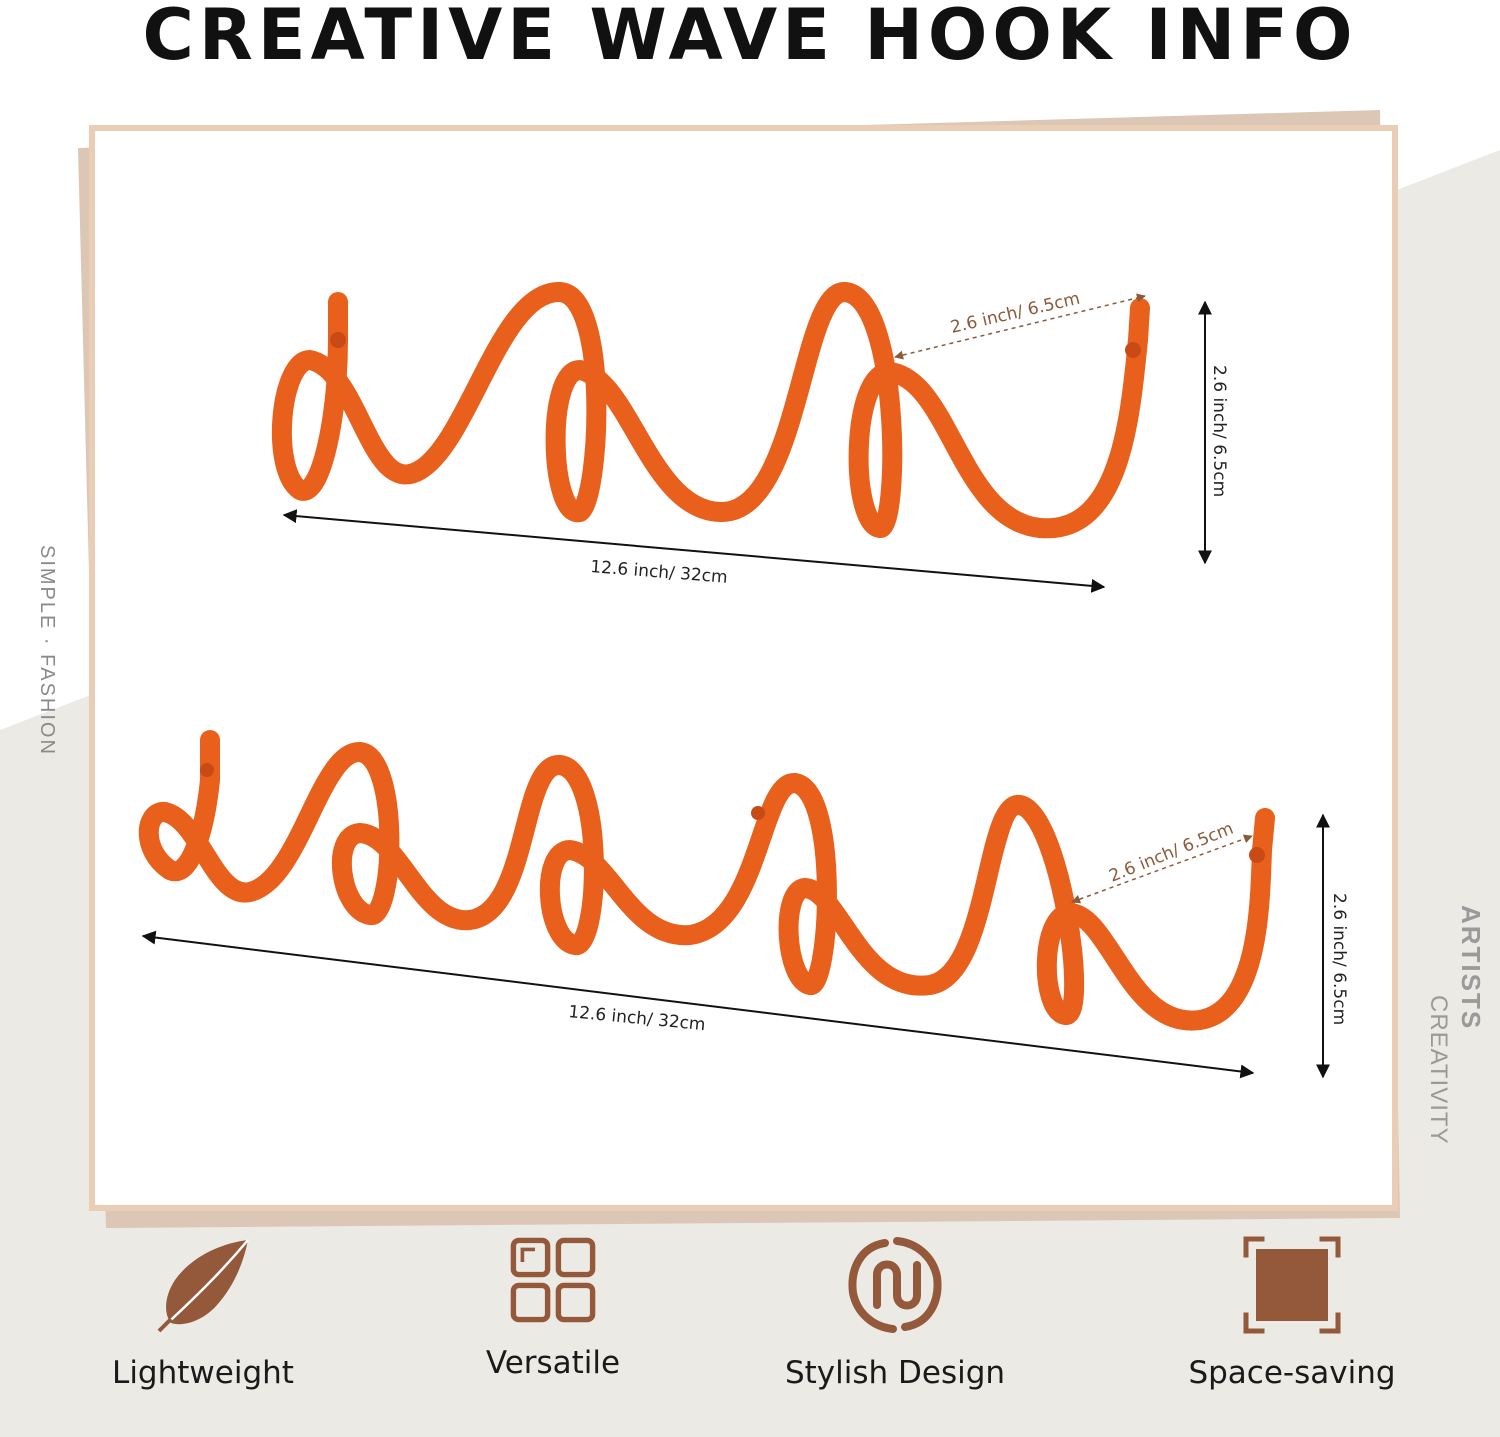 The image size is (1500, 1437). I want to click on screw-icons-top, so click(735, 345).